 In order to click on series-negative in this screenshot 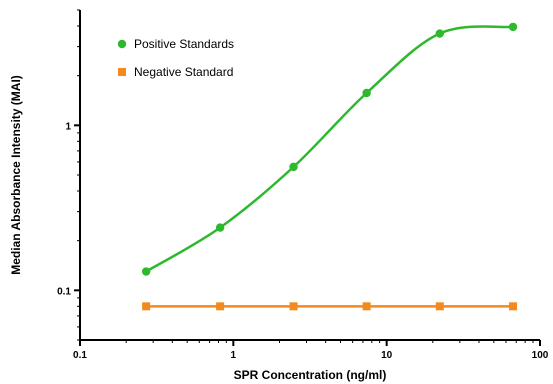, I will do `click(330, 306)`.